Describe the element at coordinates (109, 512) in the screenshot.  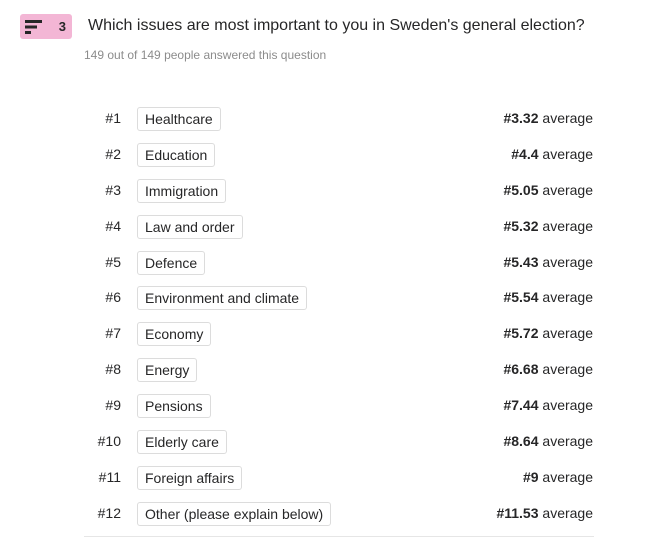
I see `rank-position: #12` at that location.